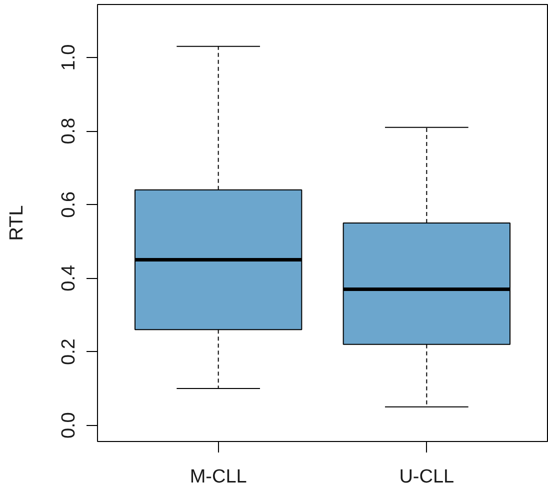 The image size is (548, 491). What do you see at coordinates (17, 223) in the screenshot?
I see `y-axis-title: RTL` at bounding box center [17, 223].